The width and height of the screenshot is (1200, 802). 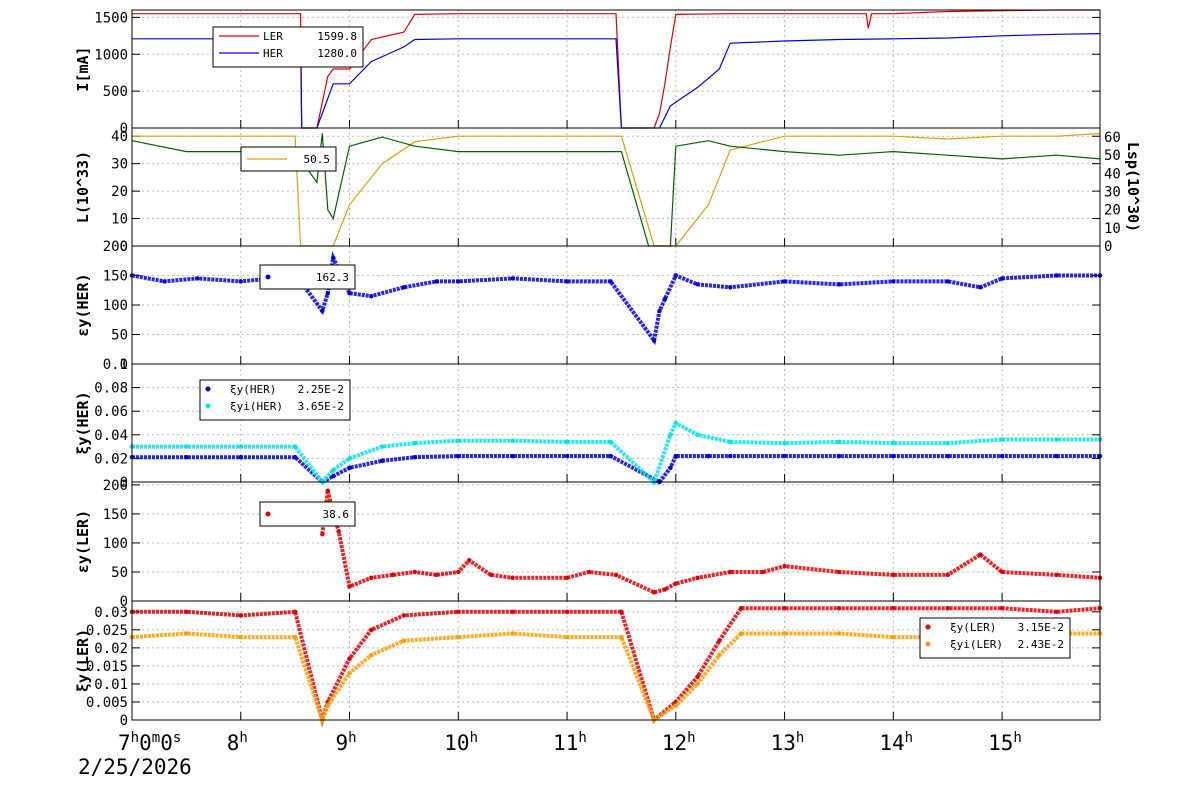 I want to click on legend: LER 1599.8 HER 1280.0, so click(x=288, y=47).